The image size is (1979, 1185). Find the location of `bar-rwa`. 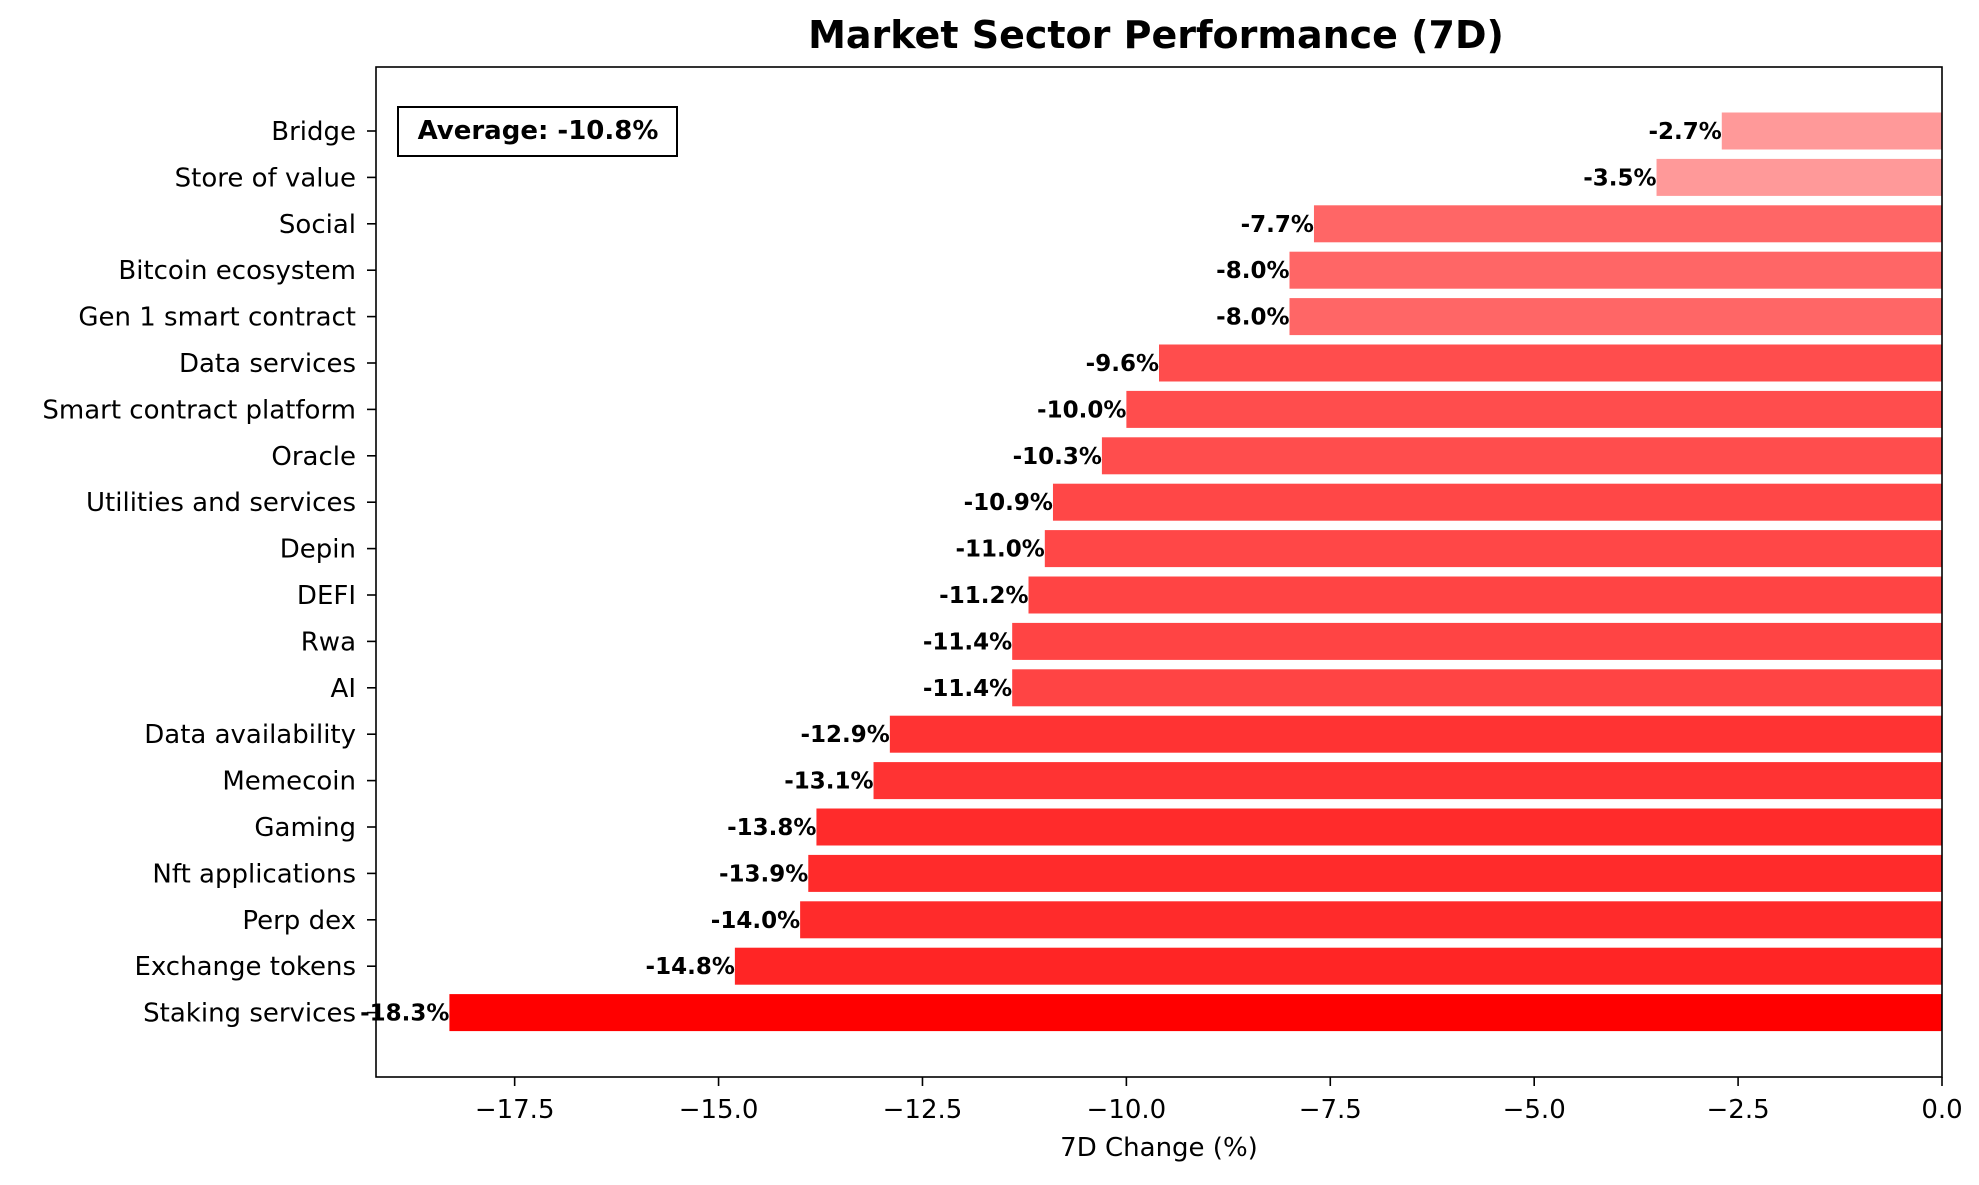

bar-rwa is located at coordinates (1477, 641).